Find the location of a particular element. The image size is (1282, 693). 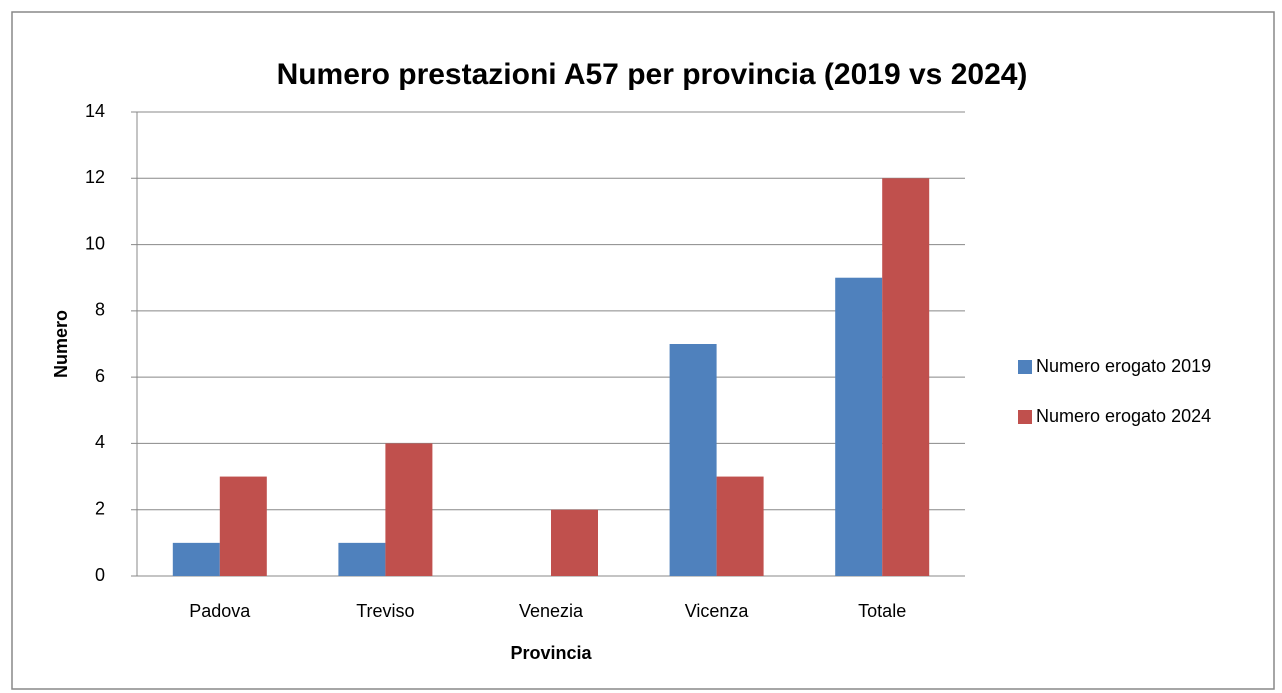

y-tick-label: 12 is located at coordinates (95, 177).